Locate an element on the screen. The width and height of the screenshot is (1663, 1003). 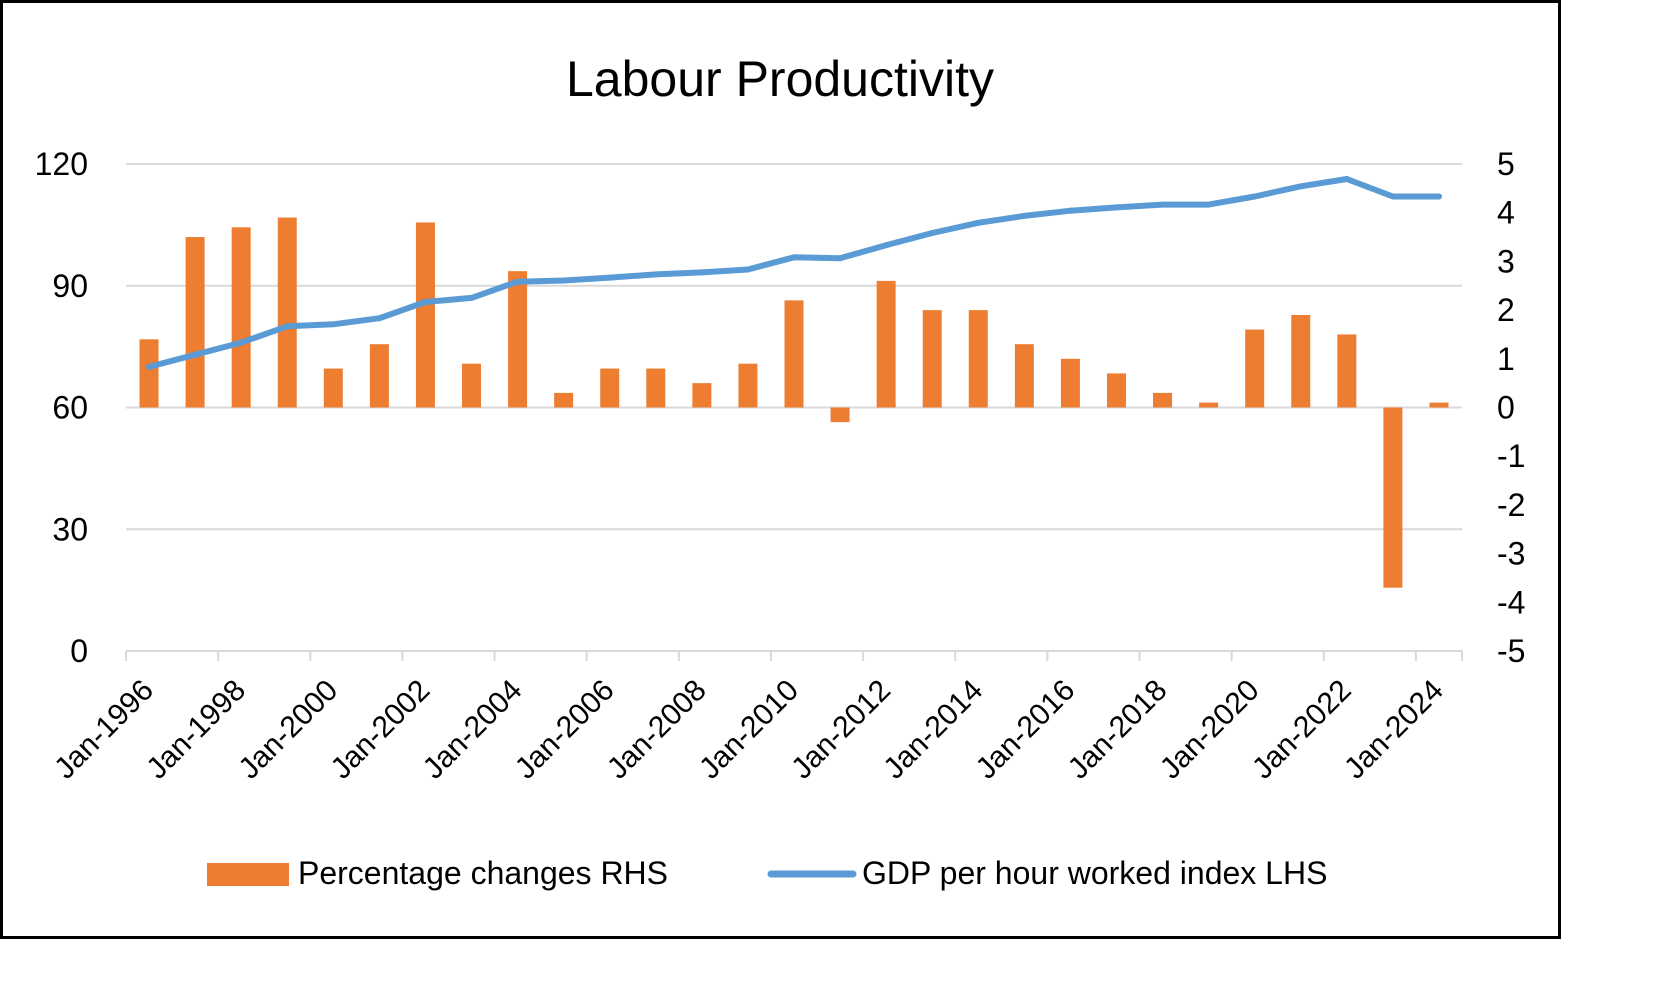
x-axis is located at coordinates (794, 655).